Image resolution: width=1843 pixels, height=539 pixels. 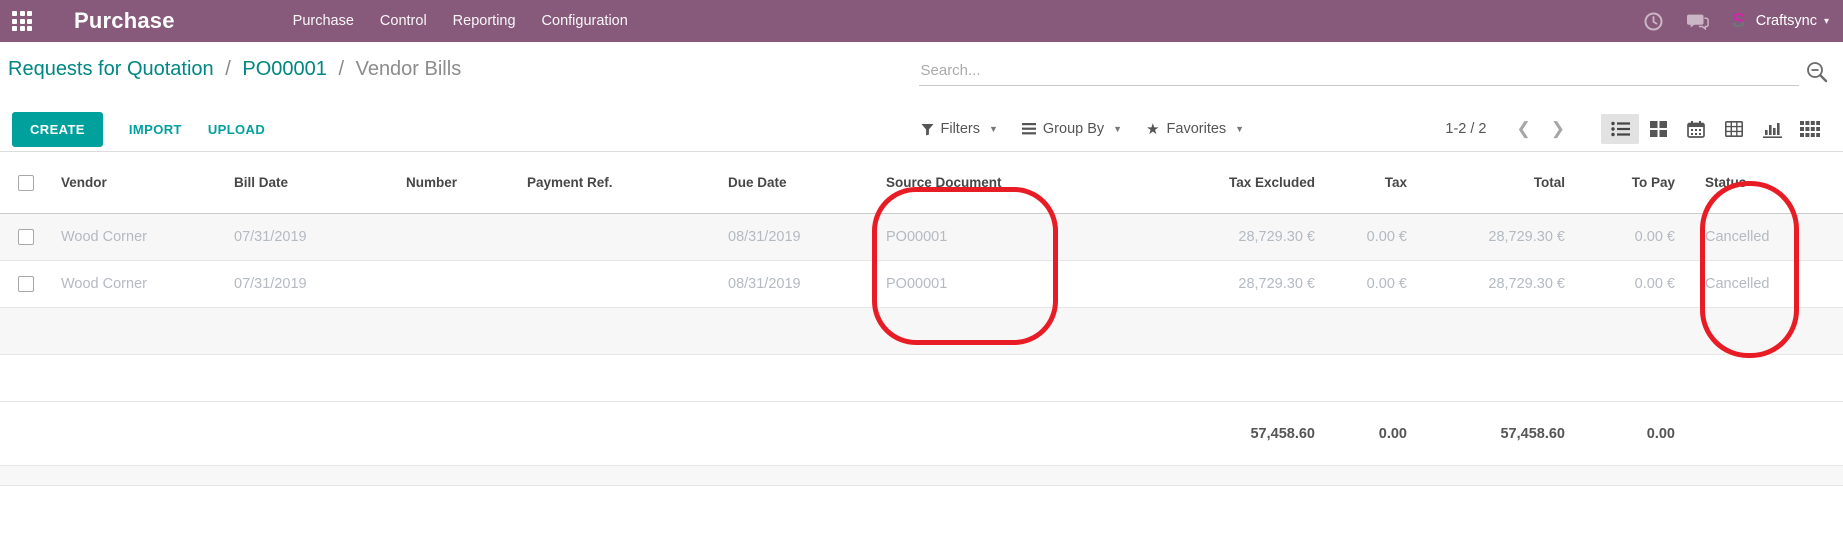 I want to click on svg-text: S, so click(x=1738, y=21).